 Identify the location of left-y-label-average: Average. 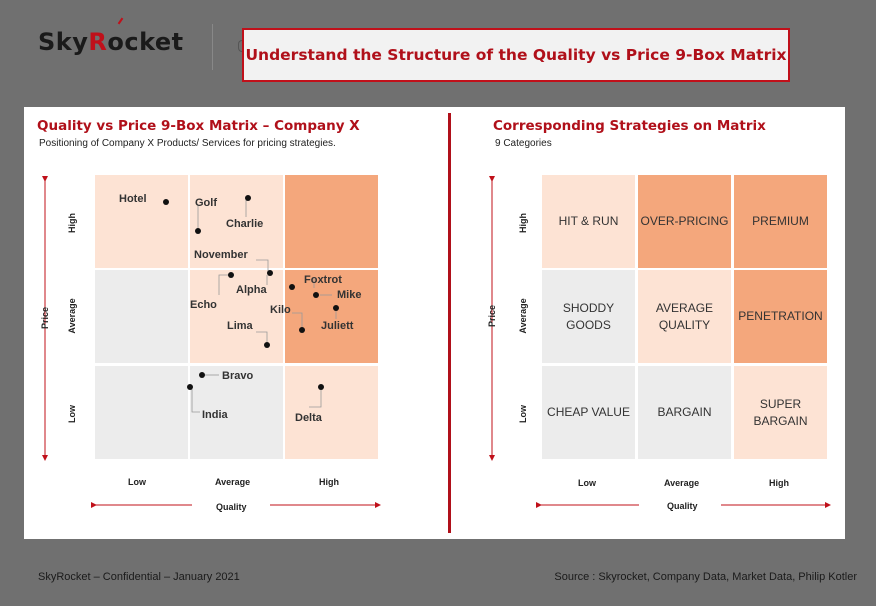
(72, 316).